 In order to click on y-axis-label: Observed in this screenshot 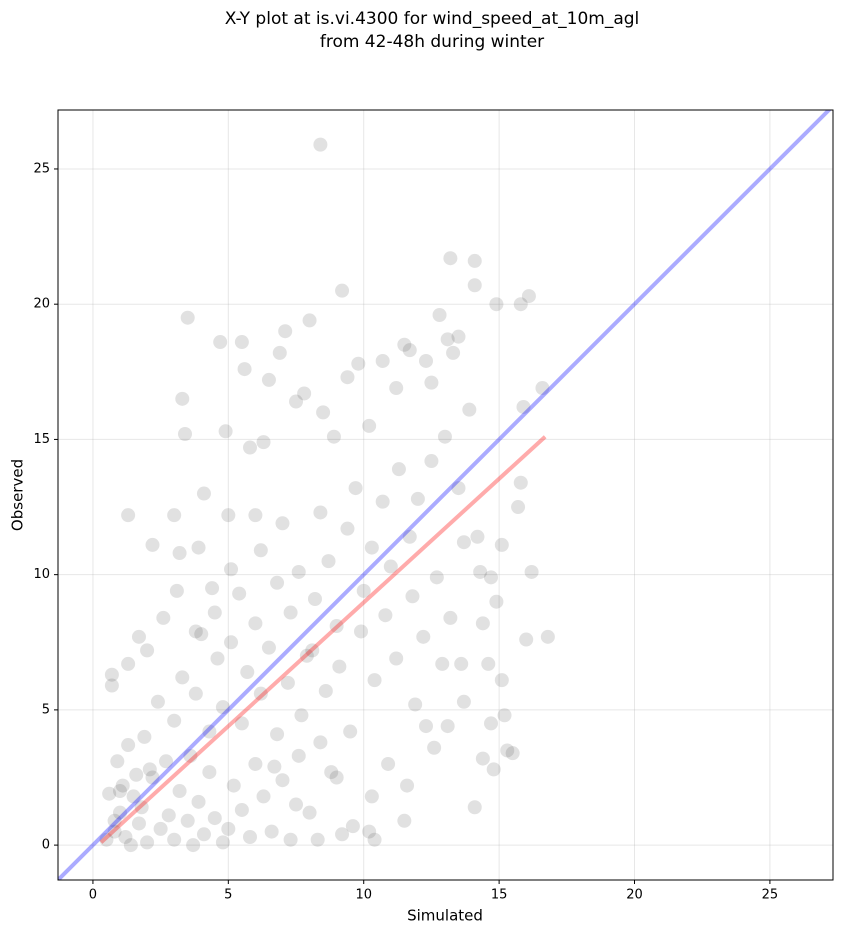, I will do `click(18, 495)`.